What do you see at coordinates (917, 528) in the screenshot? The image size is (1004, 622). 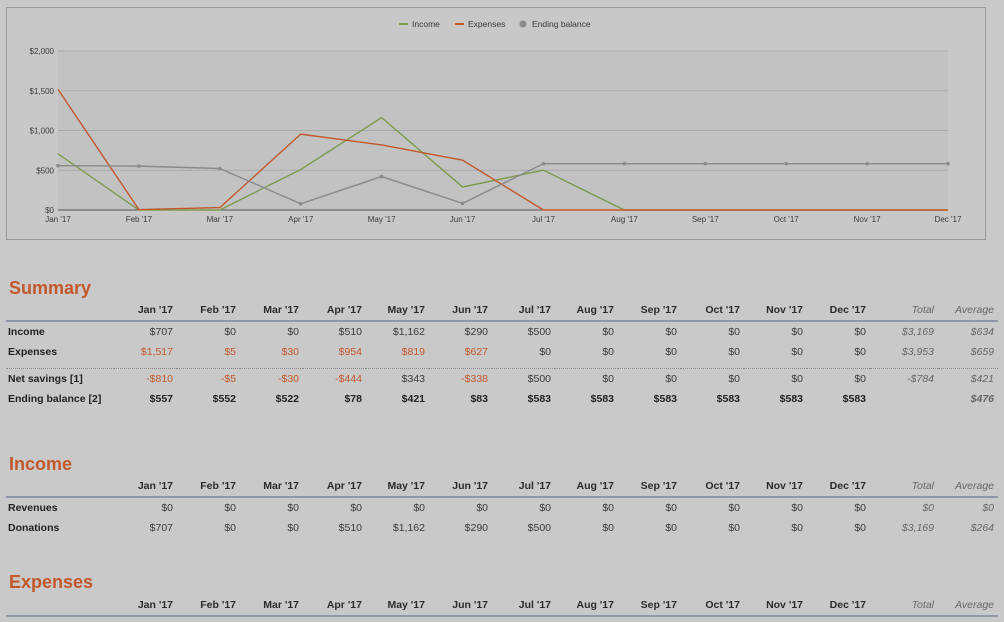 I see `table-cell: $3,169` at bounding box center [917, 528].